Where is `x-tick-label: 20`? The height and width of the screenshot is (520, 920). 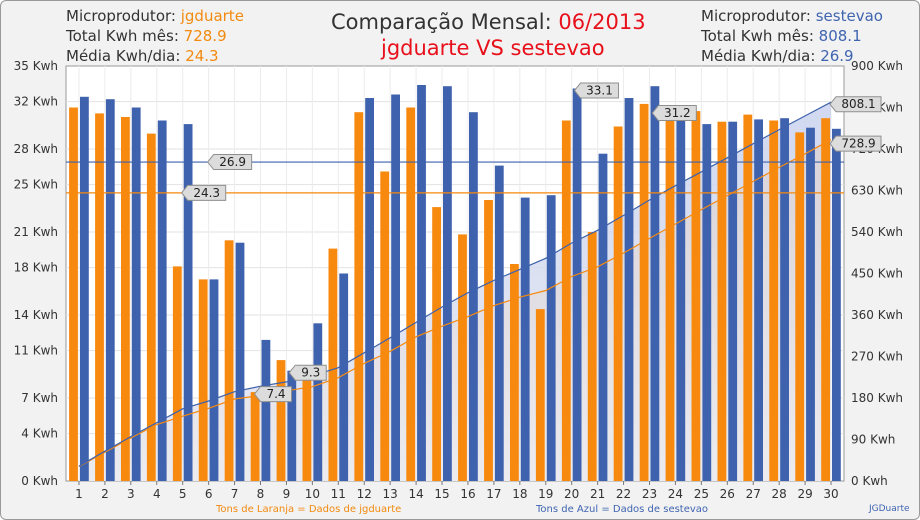
x-tick-label: 20 is located at coordinates (571, 494).